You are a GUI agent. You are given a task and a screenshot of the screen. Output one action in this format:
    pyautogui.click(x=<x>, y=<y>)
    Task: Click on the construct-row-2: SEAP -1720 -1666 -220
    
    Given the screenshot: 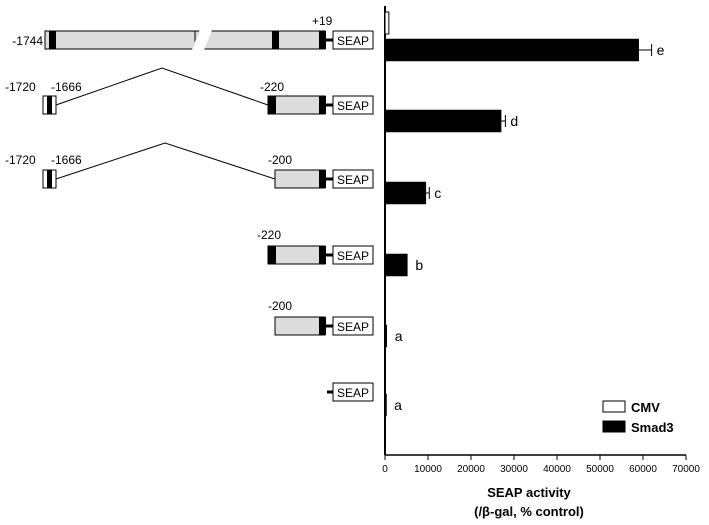 What is the action you would take?
    pyautogui.click(x=189, y=91)
    